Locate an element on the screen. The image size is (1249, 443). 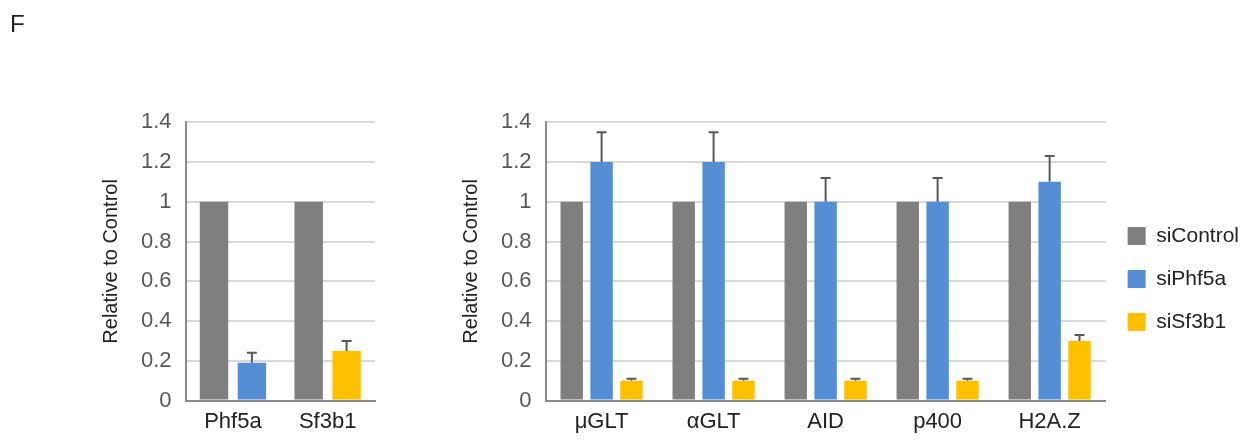
x-tick-label: Phf5a is located at coordinates (233, 420).